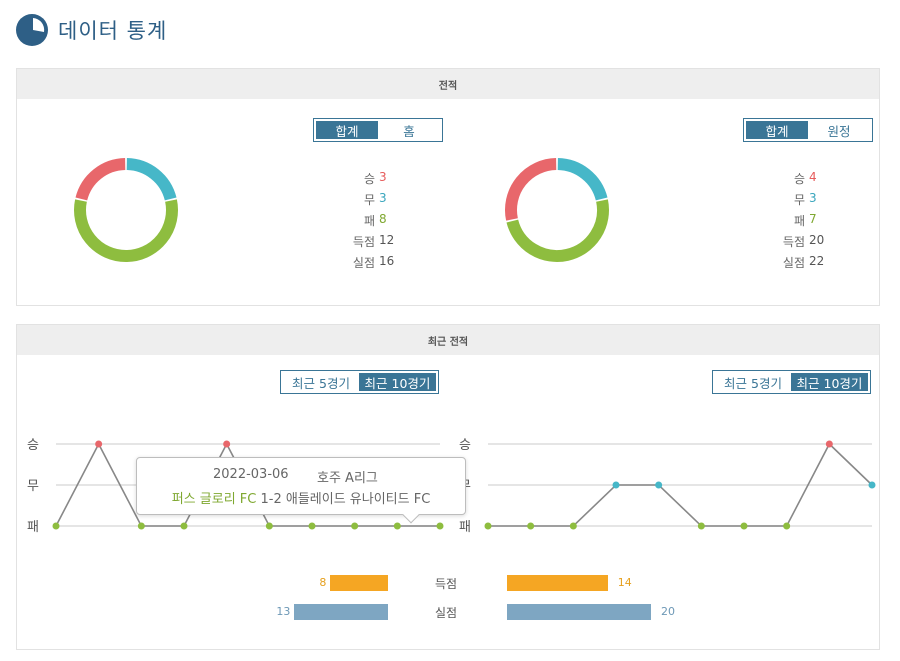 The image size is (900, 661). What do you see at coordinates (446, 584) in the screenshot?
I see `scored-label: 득점` at bounding box center [446, 584].